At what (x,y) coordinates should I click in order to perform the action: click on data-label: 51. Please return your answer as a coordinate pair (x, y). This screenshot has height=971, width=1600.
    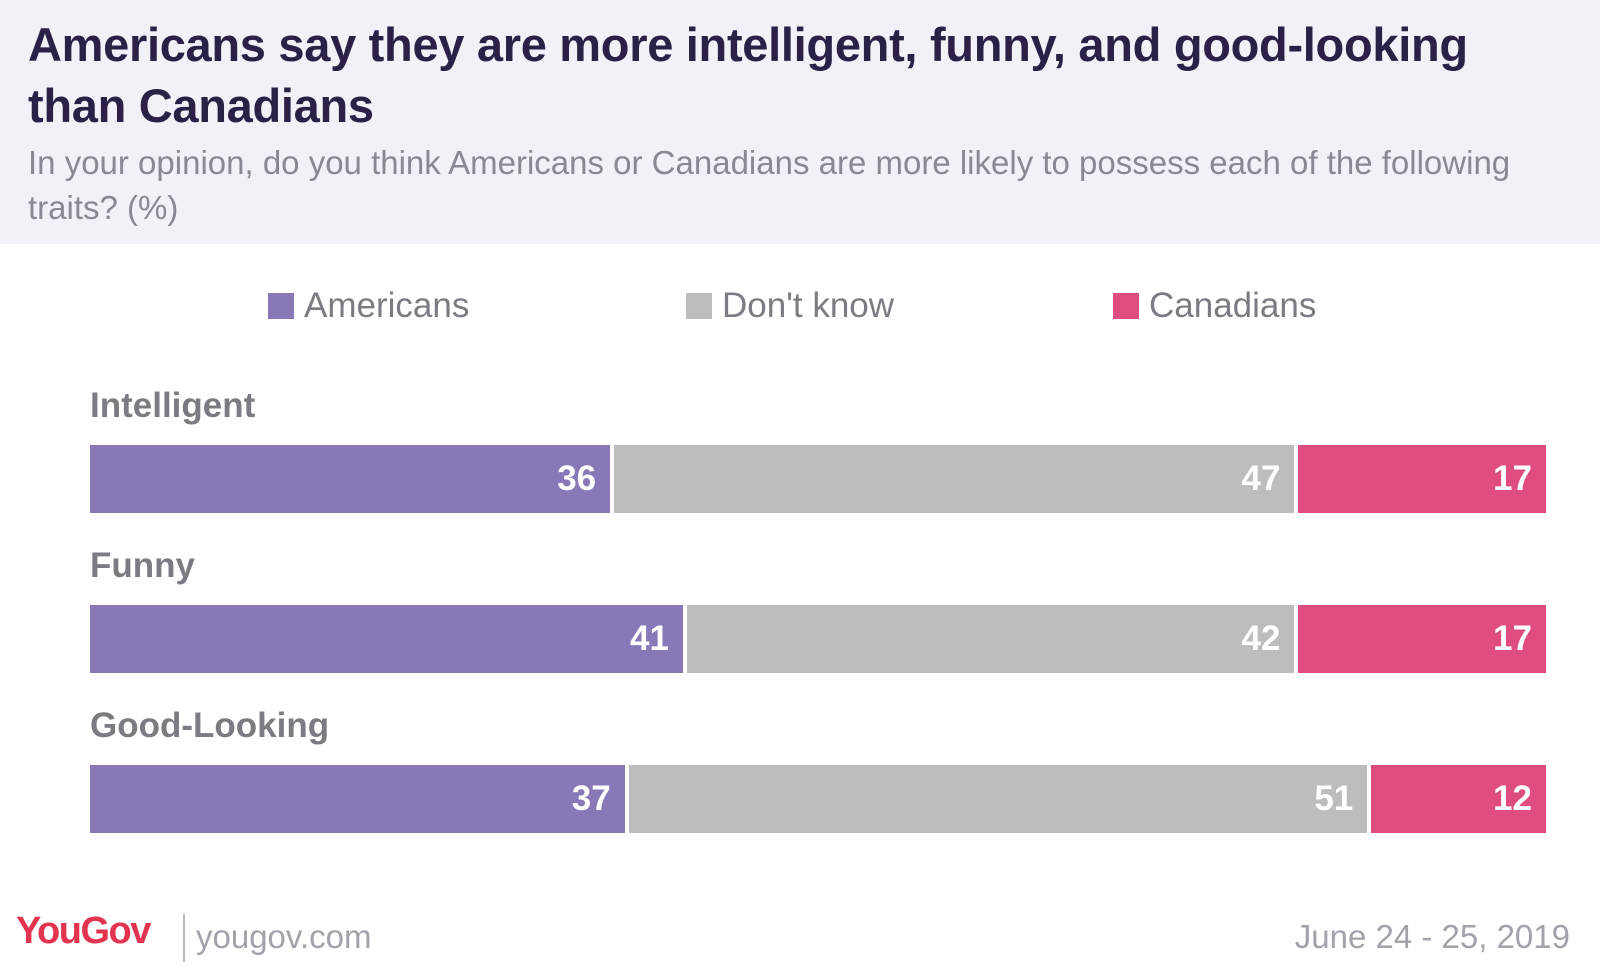
    Looking at the image, I should click on (1334, 798).